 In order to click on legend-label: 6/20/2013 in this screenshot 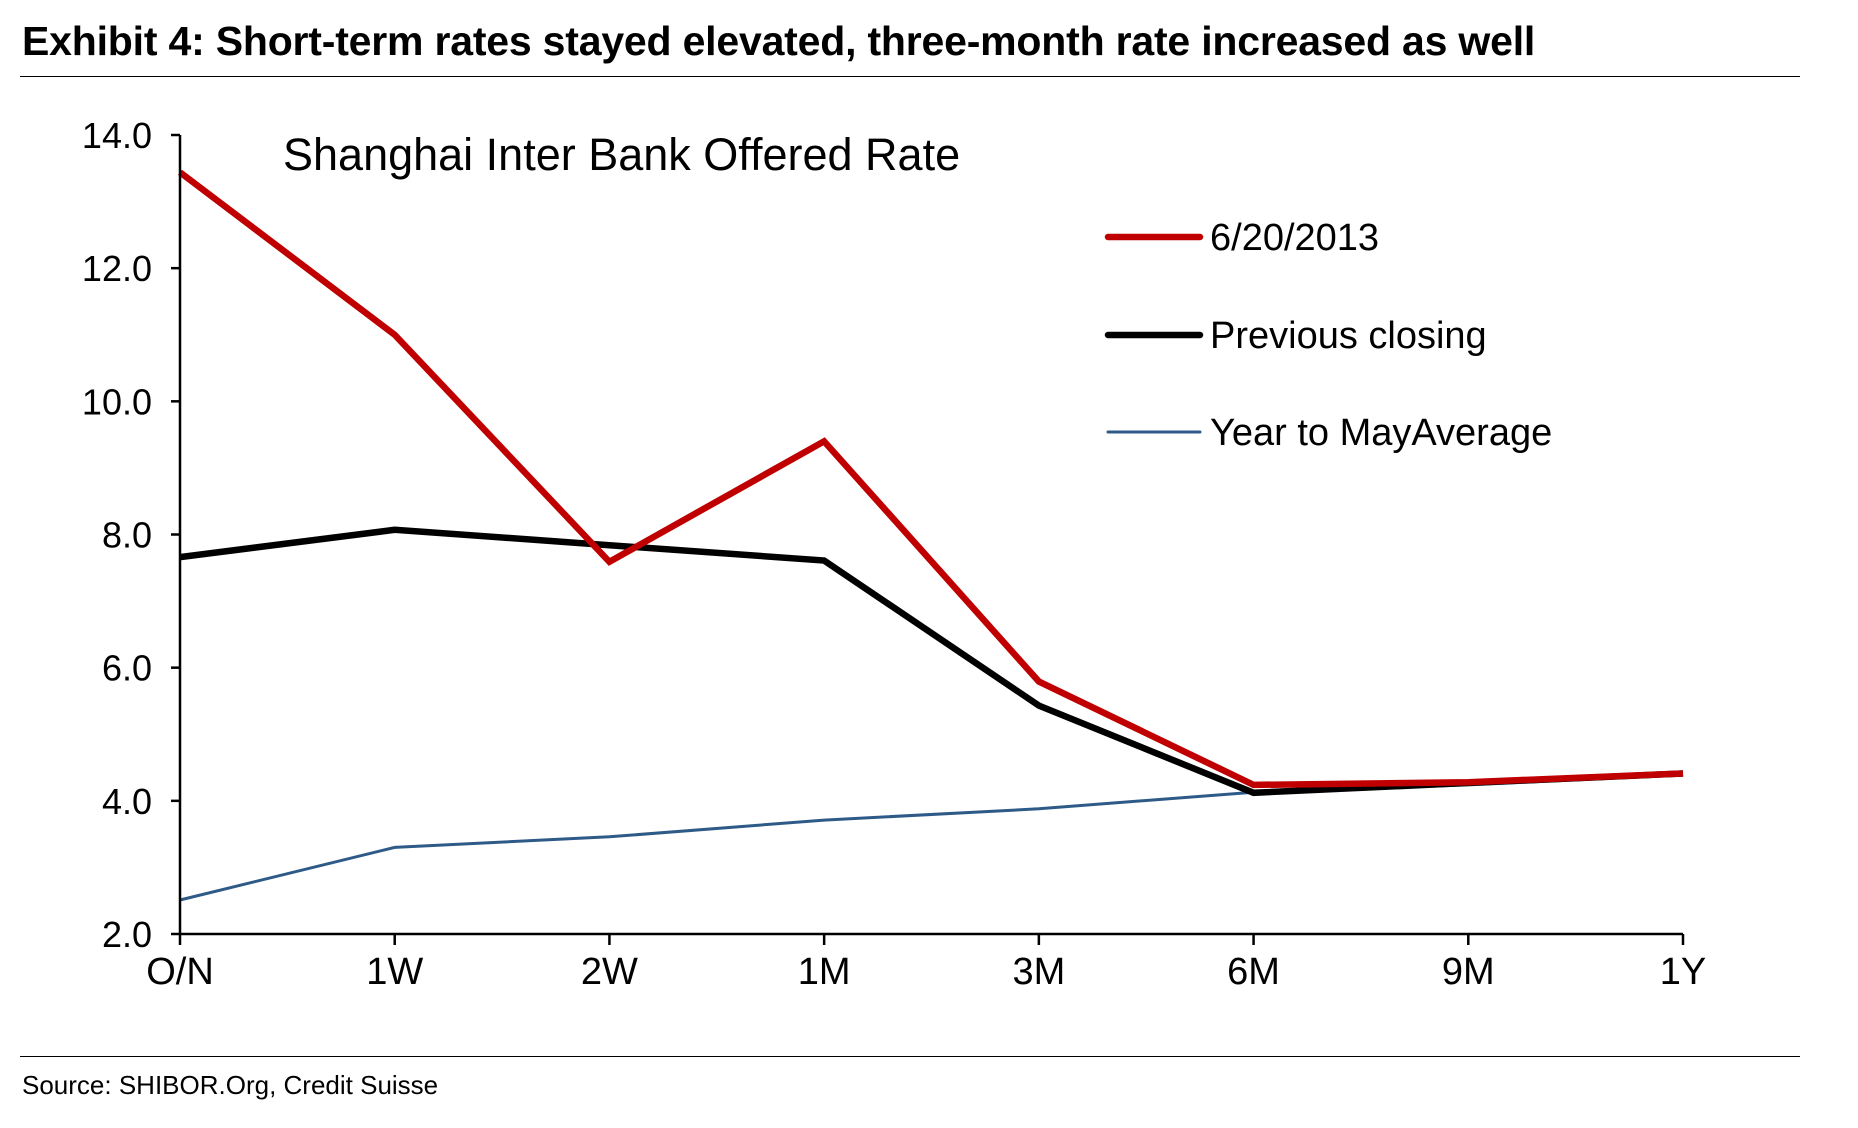, I will do `click(1294, 238)`.